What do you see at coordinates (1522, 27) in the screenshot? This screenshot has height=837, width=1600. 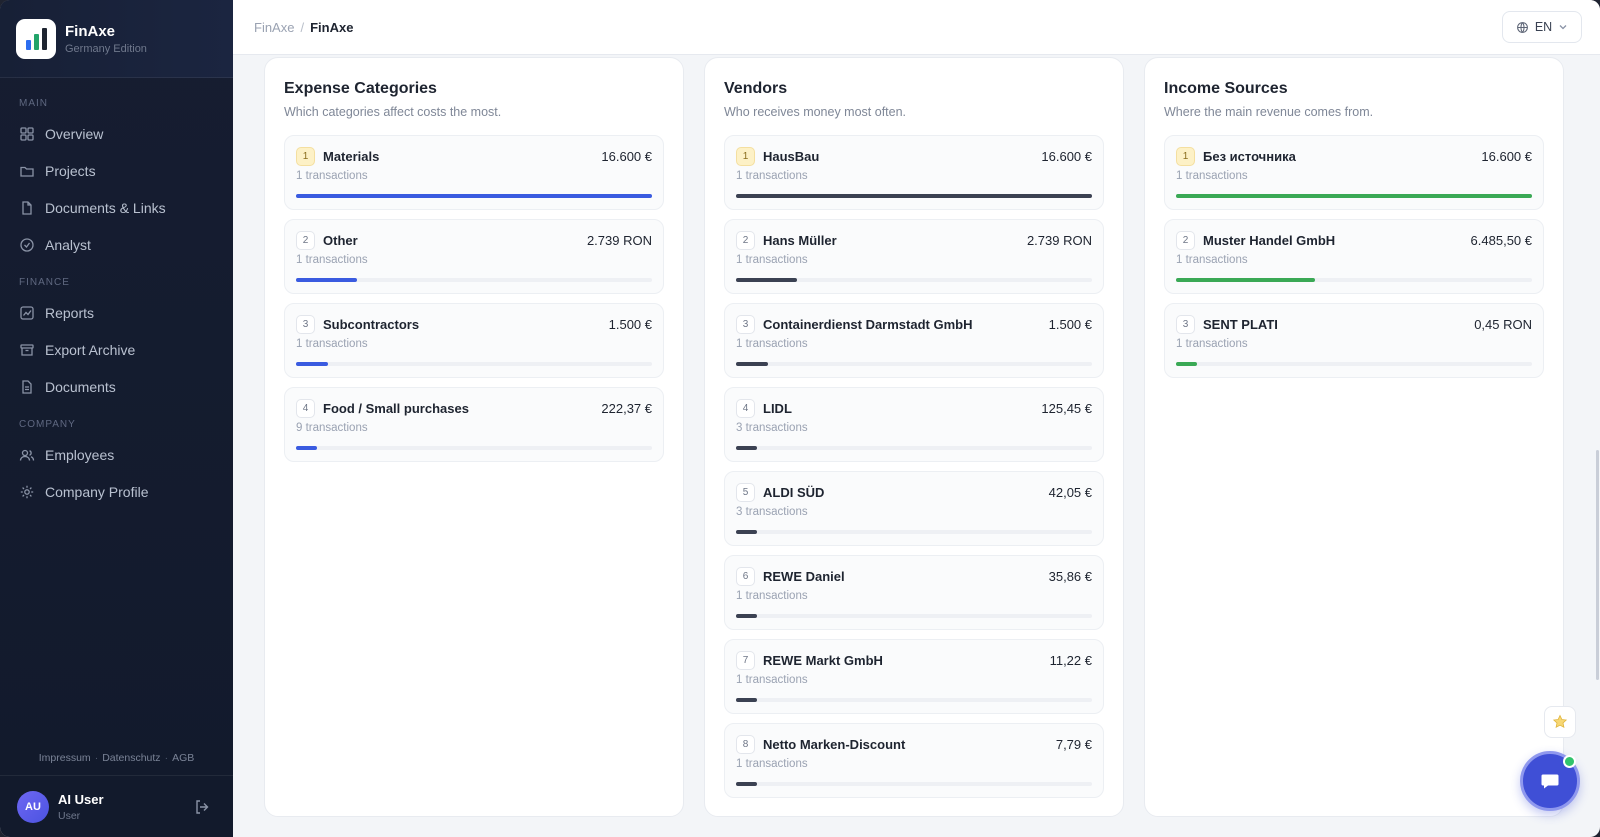 I see `globe-icon` at bounding box center [1522, 27].